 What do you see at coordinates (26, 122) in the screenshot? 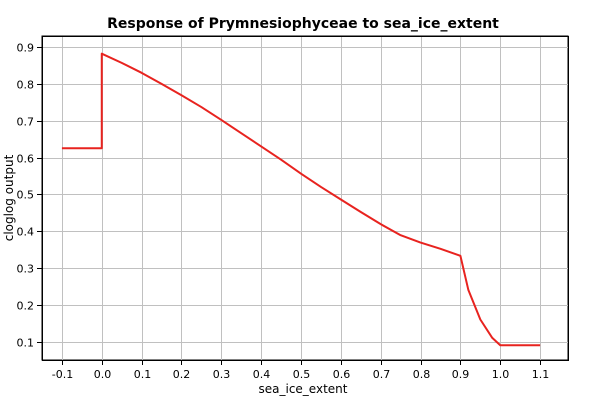
I see `y-tick-label: 0.7` at bounding box center [26, 122].